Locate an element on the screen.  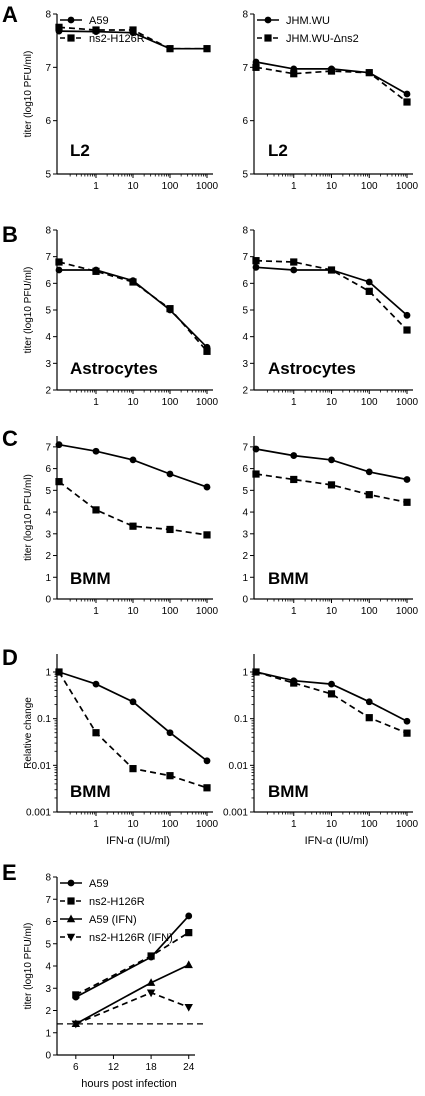
chart7-x-tick-label: 1 is located at coordinates (294, 824).